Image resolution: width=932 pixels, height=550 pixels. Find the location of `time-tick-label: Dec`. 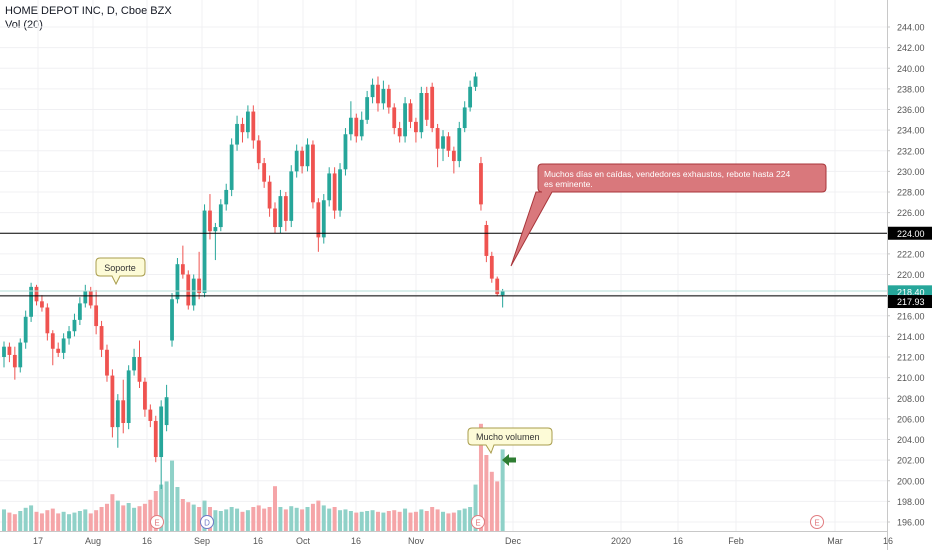

time-tick-label: Dec is located at coordinates (513, 541).